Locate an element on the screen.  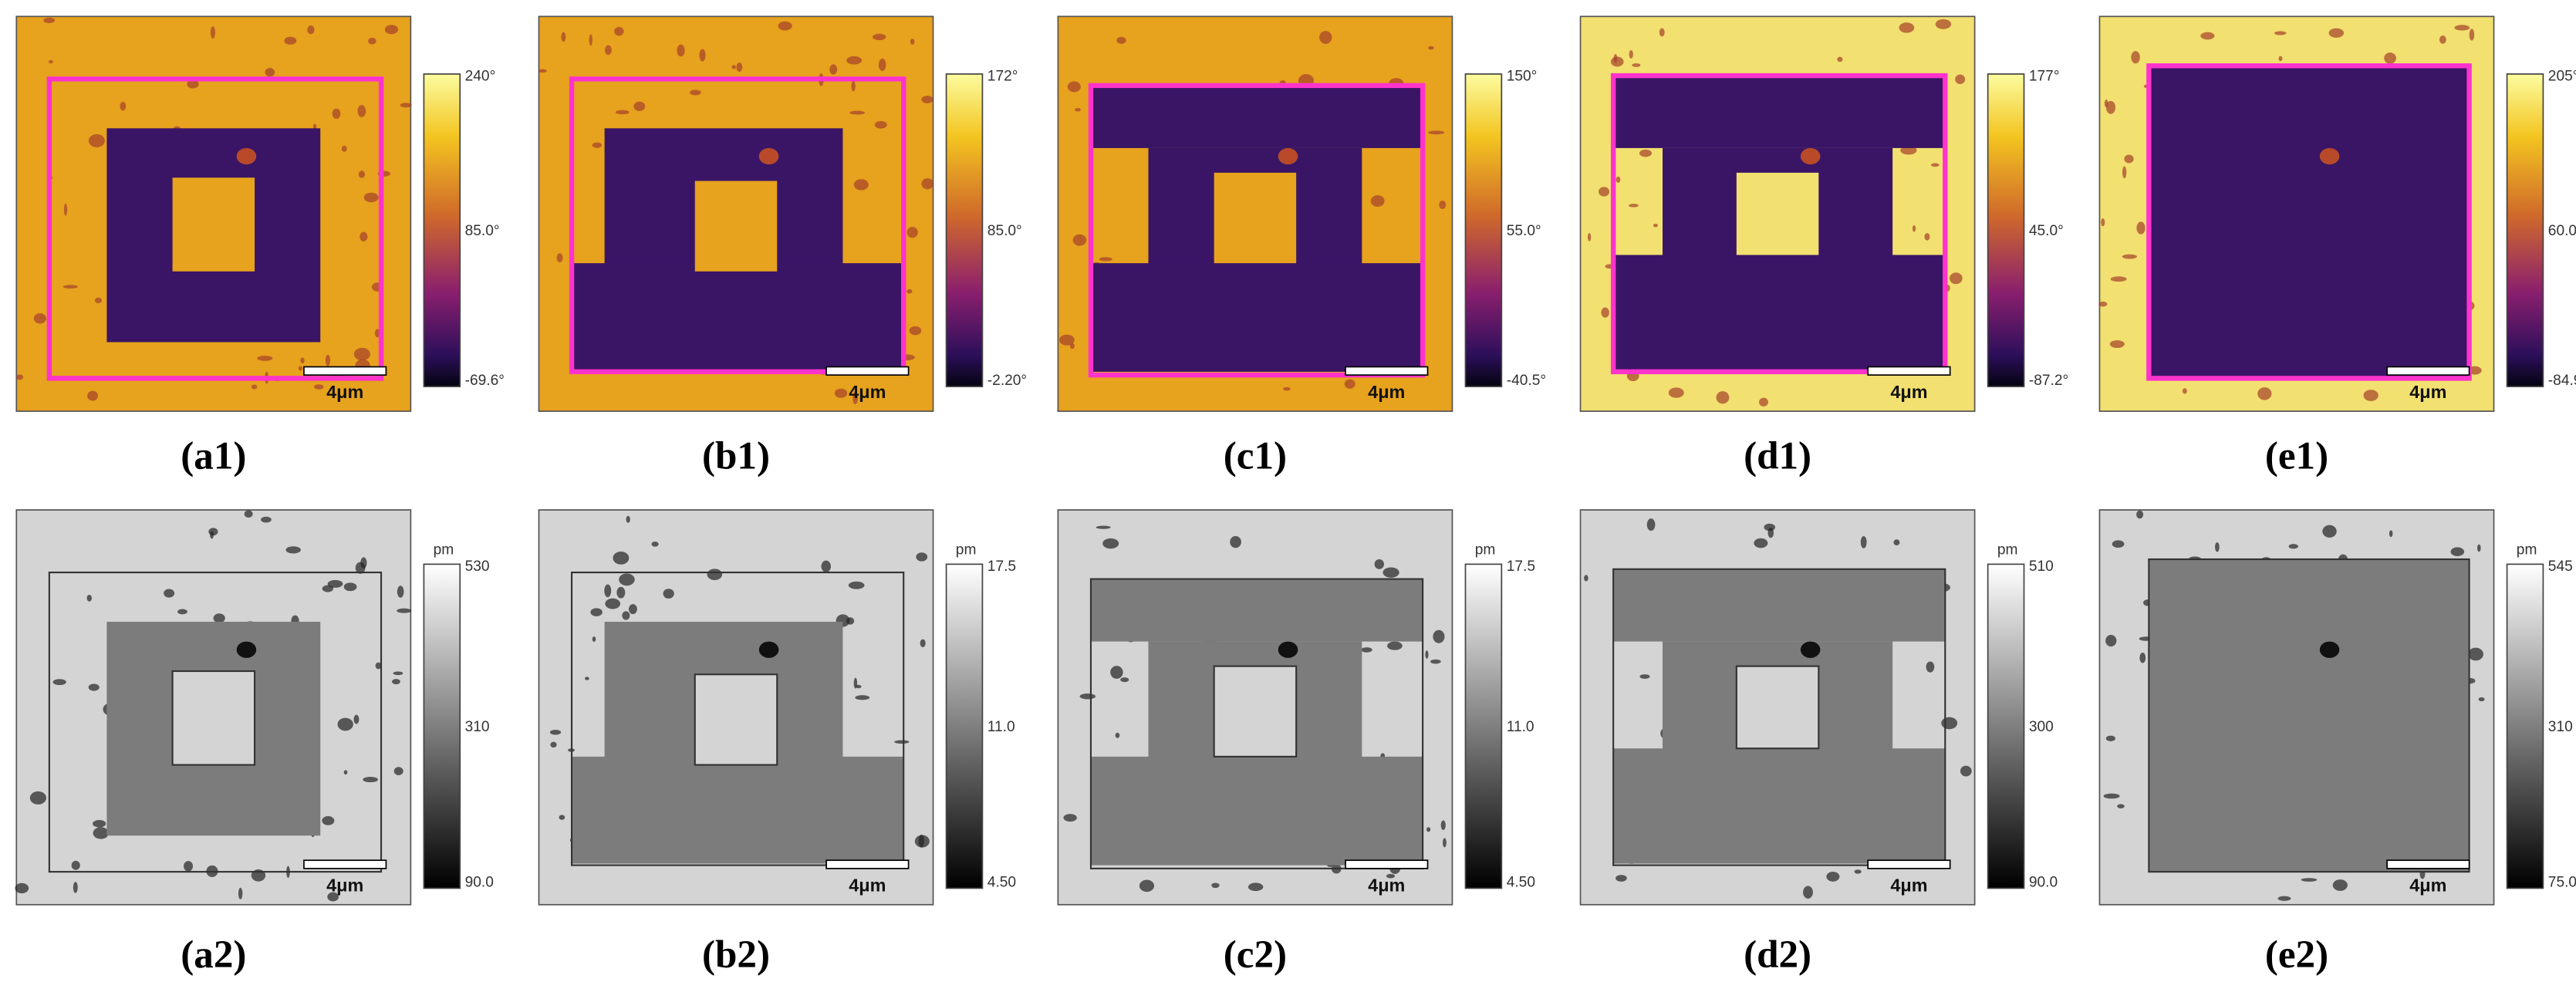
panel-label: (c2) is located at coordinates (1256, 955).